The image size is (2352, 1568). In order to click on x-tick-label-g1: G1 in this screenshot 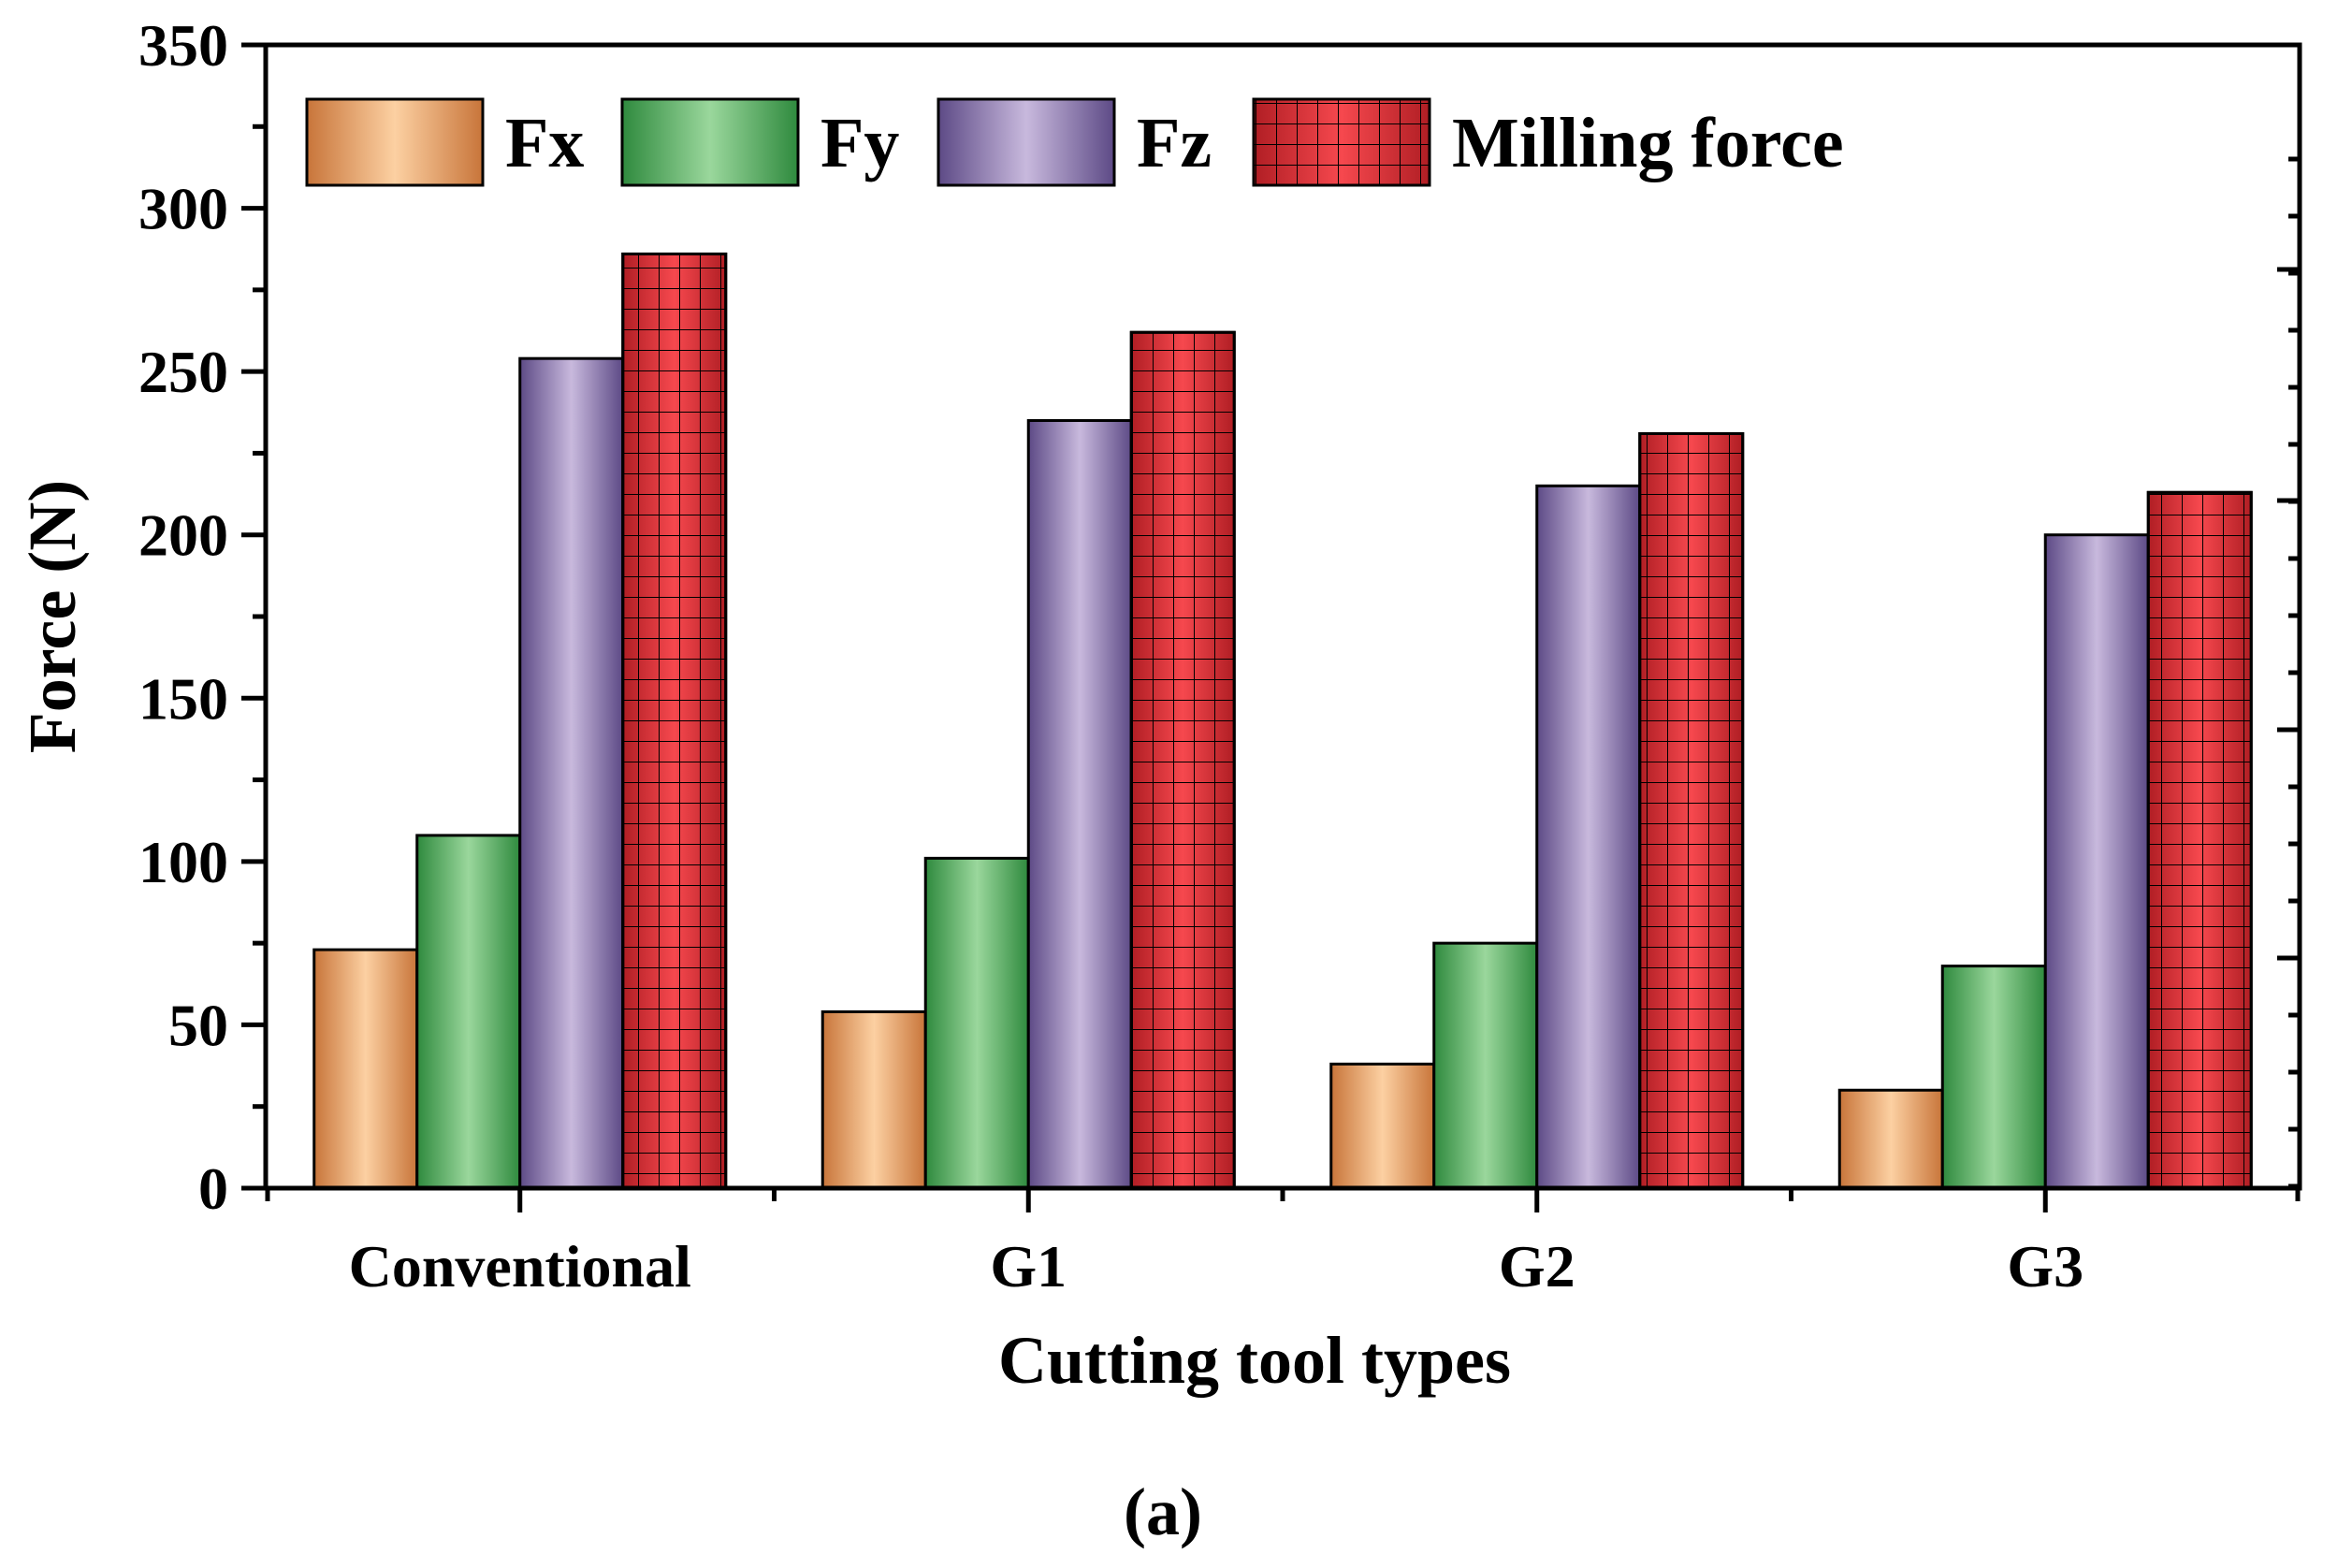, I will do `click(1028, 1266)`.